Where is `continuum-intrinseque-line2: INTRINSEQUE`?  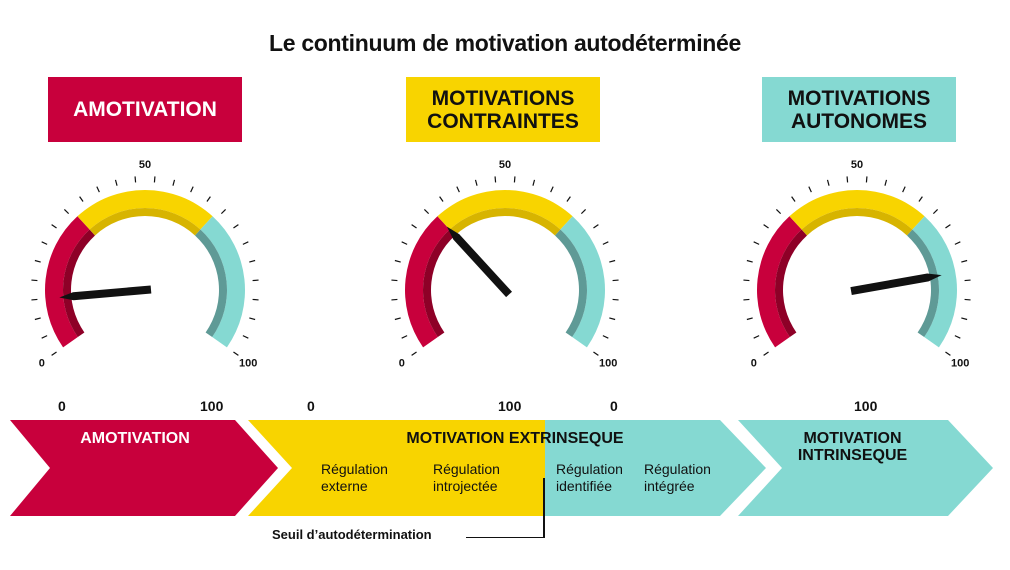
continuum-intrinseque-line2: INTRINSEQUE is located at coordinates (852, 455).